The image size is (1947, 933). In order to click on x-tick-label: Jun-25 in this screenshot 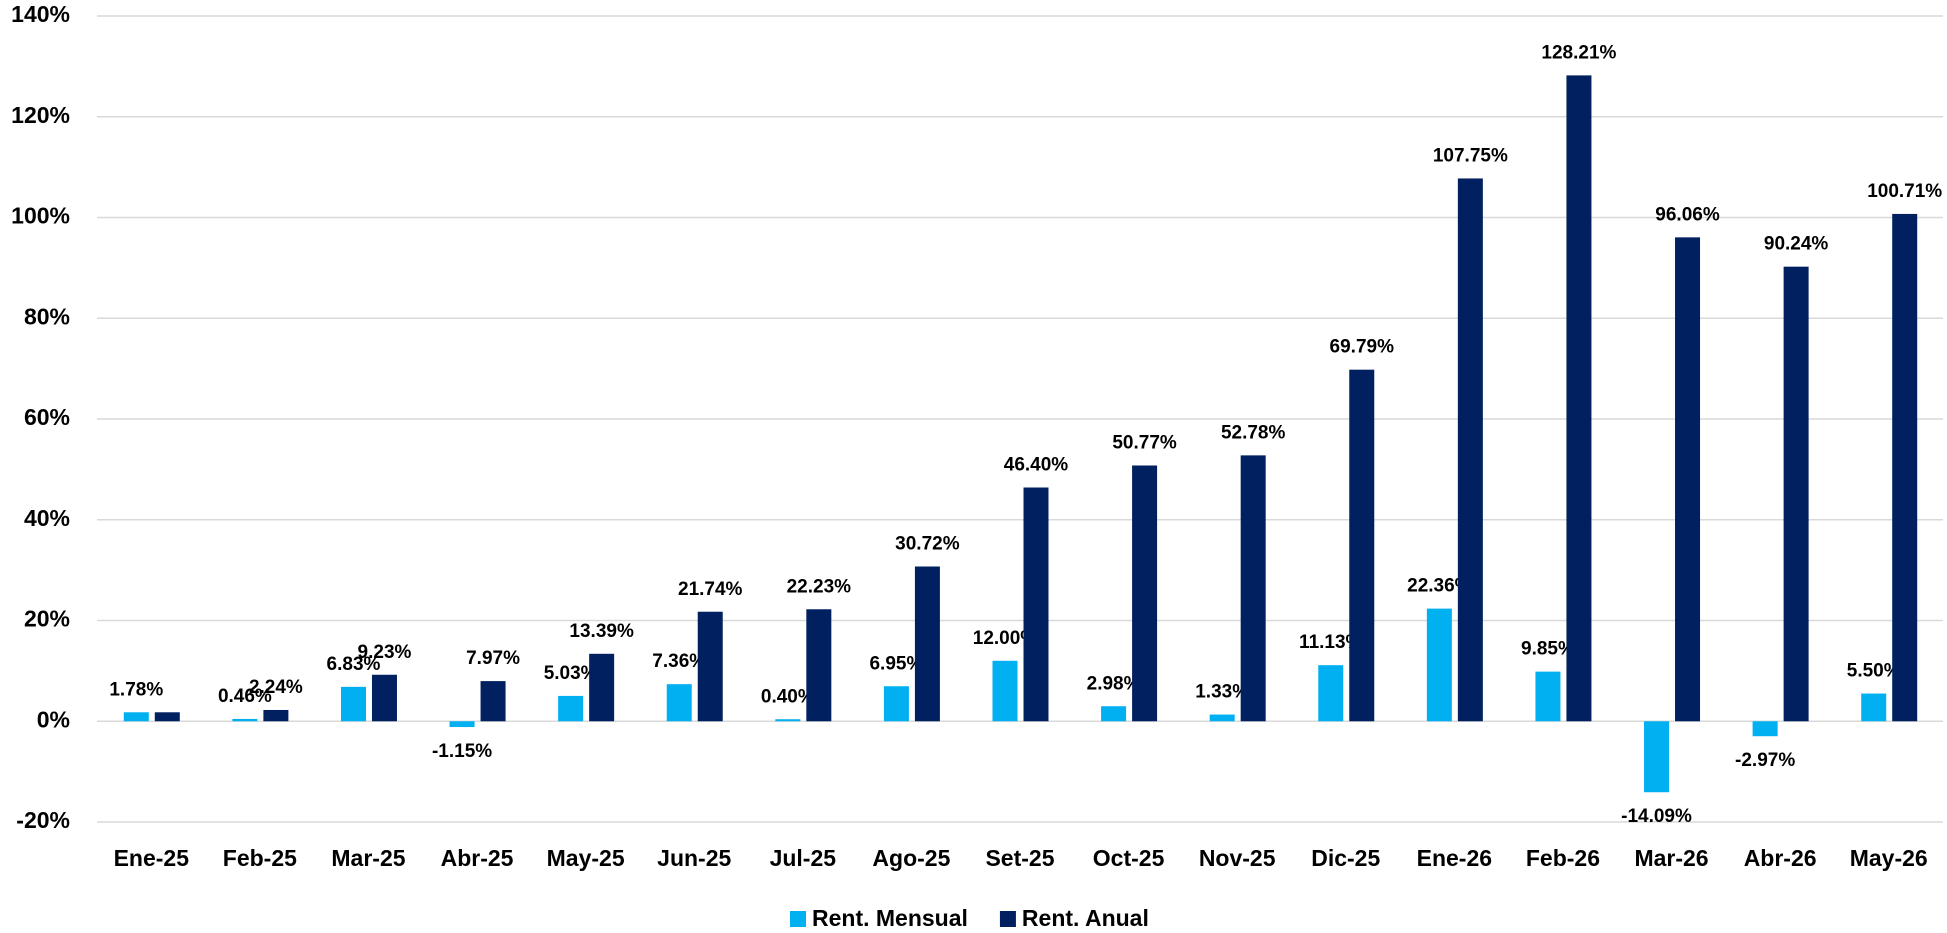, I will do `click(694, 858)`.